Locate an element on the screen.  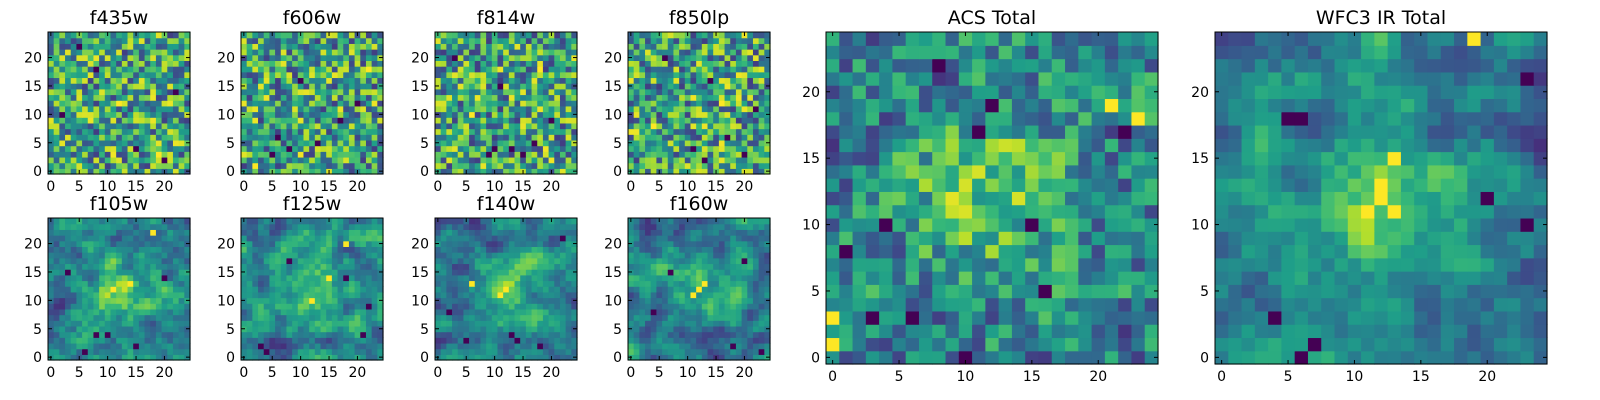
x-tick-label: 20 is located at coordinates (165, 187).